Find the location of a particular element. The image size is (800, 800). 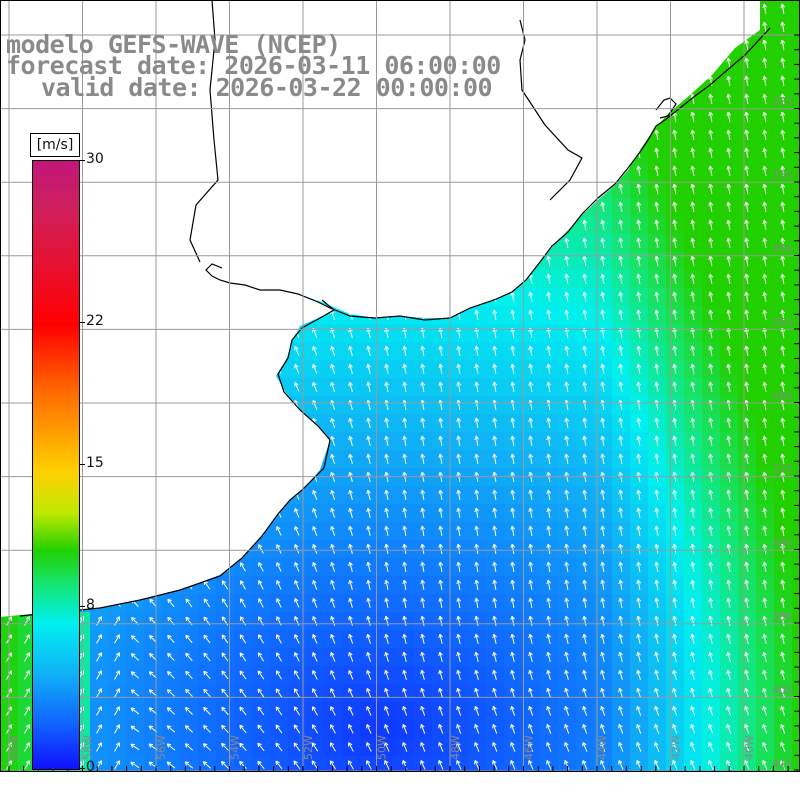

longitude-label: 56W is located at coordinates (161, 747).